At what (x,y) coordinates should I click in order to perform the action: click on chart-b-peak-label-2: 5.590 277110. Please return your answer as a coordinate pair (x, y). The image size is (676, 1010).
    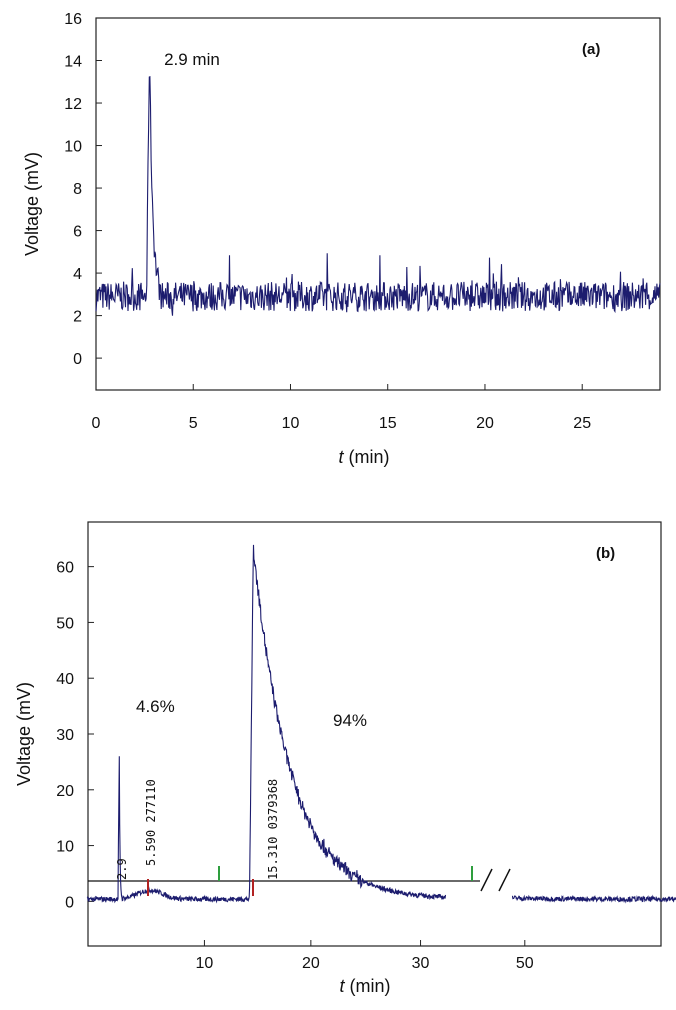
    Looking at the image, I should click on (151, 822).